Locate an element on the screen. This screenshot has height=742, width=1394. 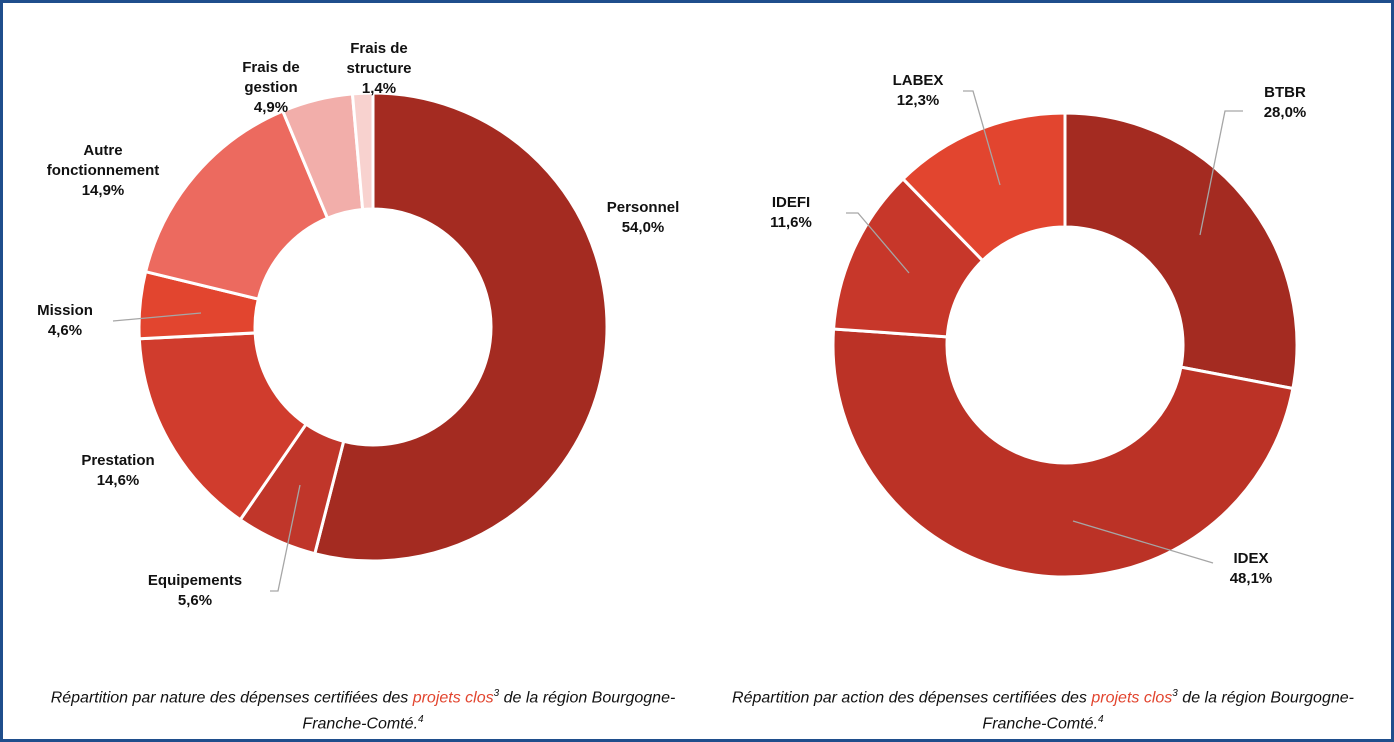
slice-label: IDEFI 11,6% is located at coordinates (791, 213).